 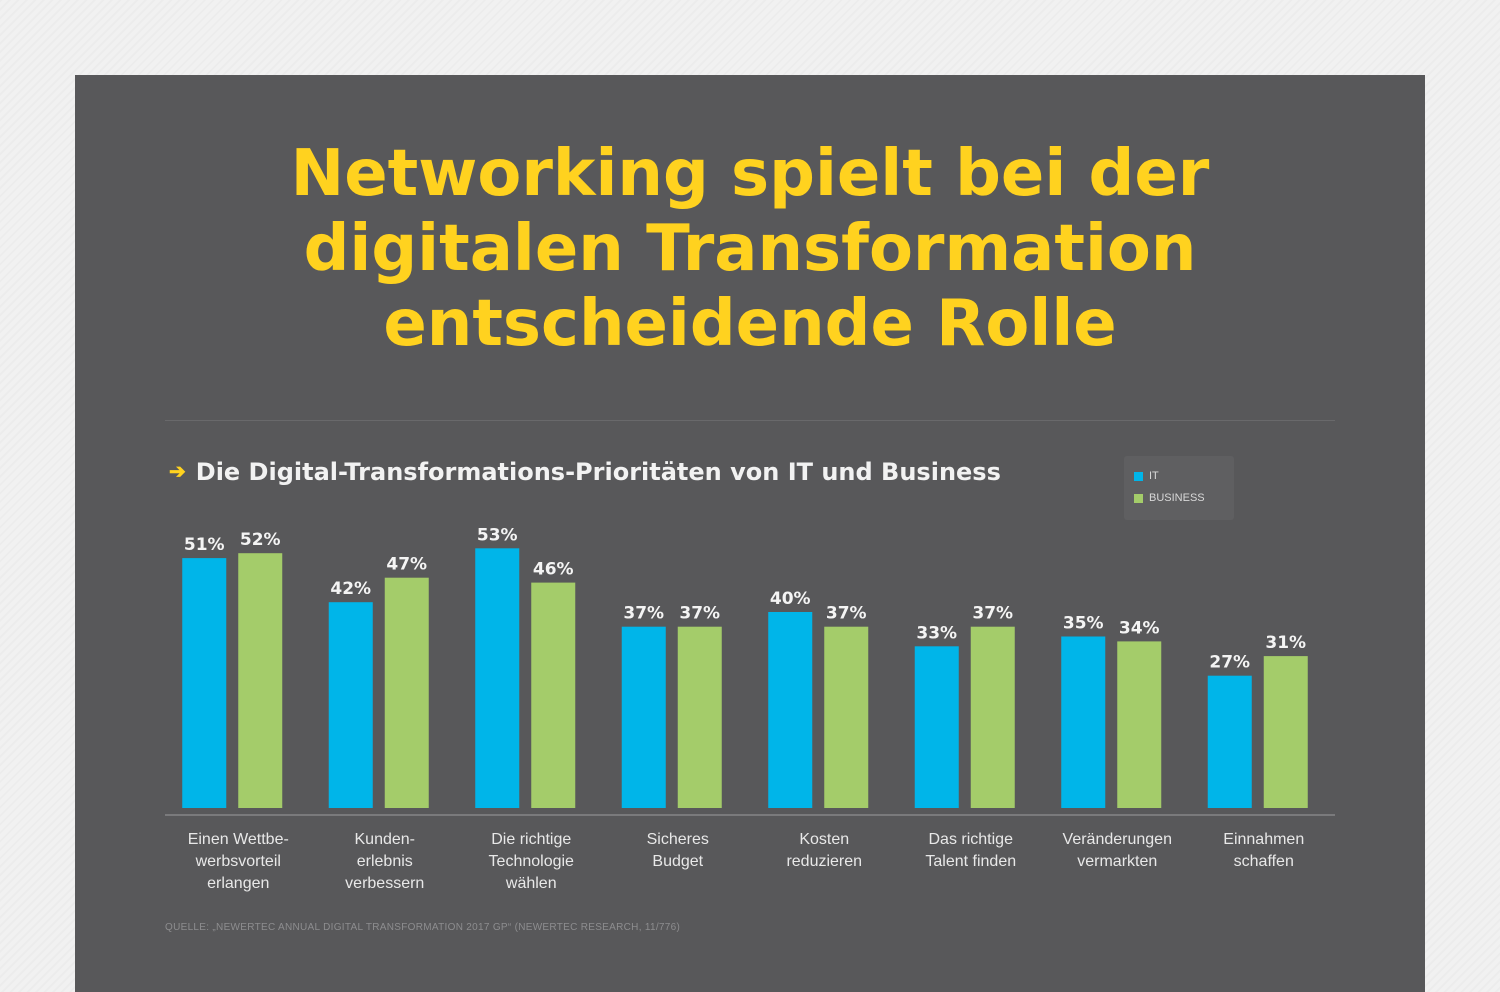 What do you see at coordinates (750, 324) in the screenshot?
I see `title-line-3: entscheidende Rolle` at bounding box center [750, 324].